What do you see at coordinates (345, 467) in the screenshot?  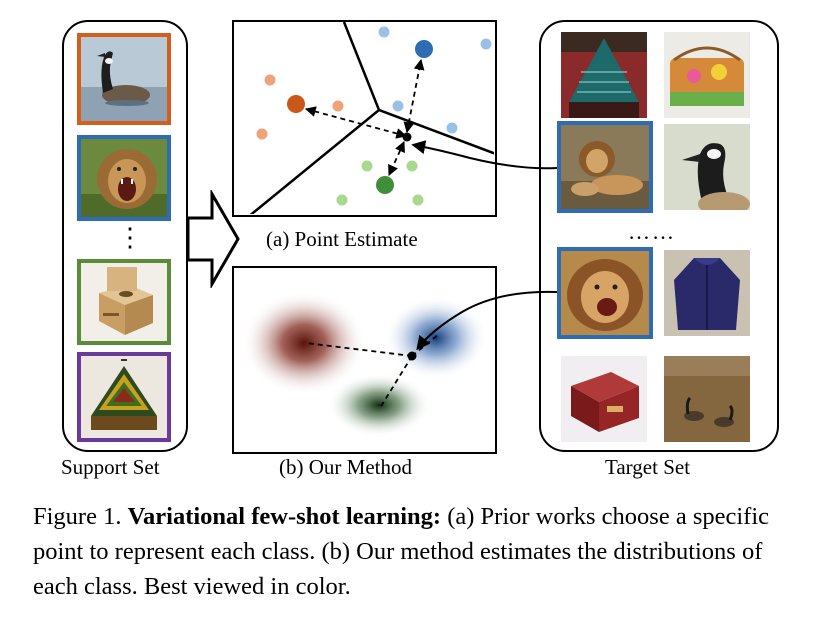 I see `panel-b-label: (b) Our Method` at bounding box center [345, 467].